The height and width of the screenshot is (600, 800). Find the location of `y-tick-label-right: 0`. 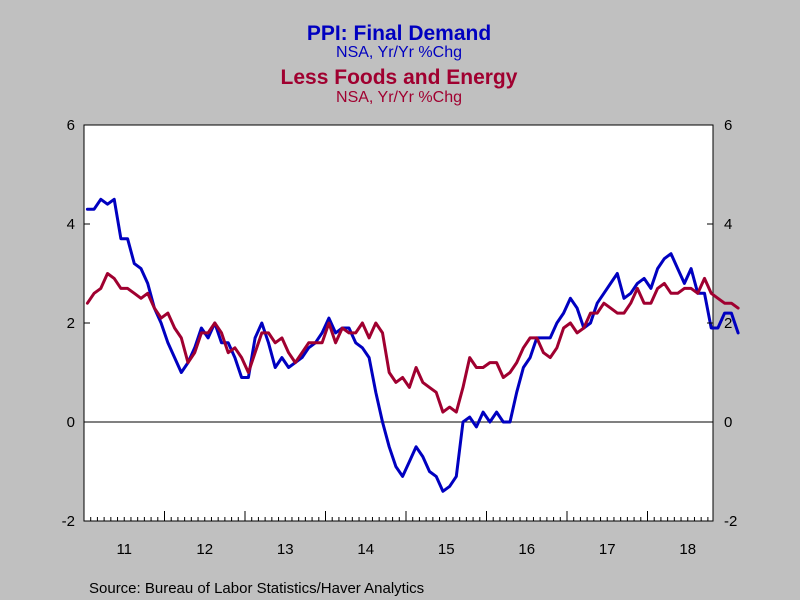

y-tick-label-right: 0 is located at coordinates (728, 422).